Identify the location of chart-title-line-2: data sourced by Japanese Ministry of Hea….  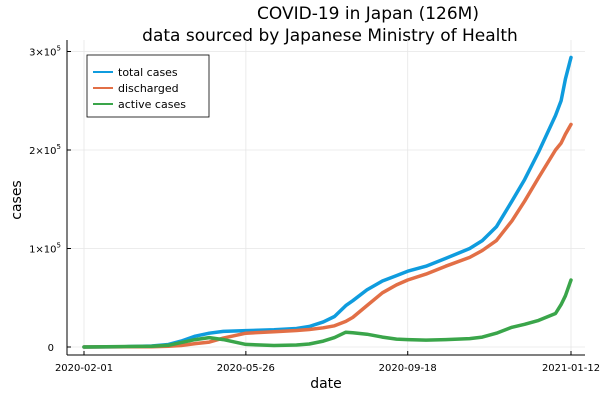
(330, 36).